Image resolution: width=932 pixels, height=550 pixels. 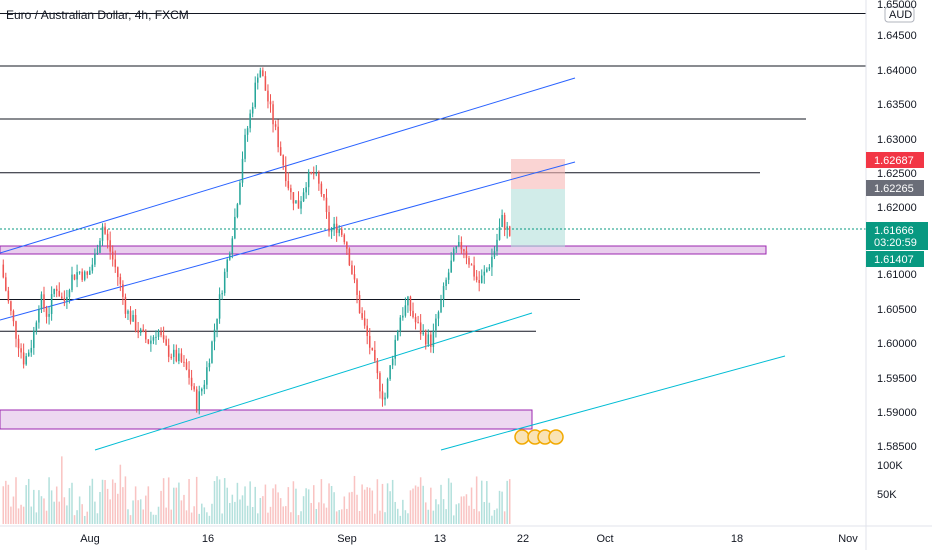 What do you see at coordinates (897, 36) in the screenshot?
I see `price-tick: 1.64500` at bounding box center [897, 36].